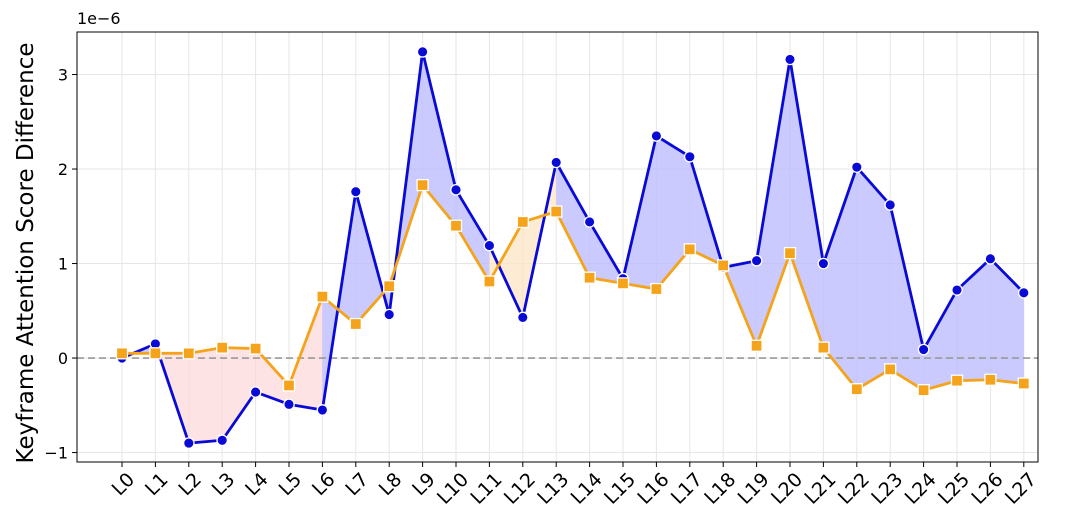 This screenshot has width=1080, height=525. I want to click on x-tick-label: L1, so click(157, 485).